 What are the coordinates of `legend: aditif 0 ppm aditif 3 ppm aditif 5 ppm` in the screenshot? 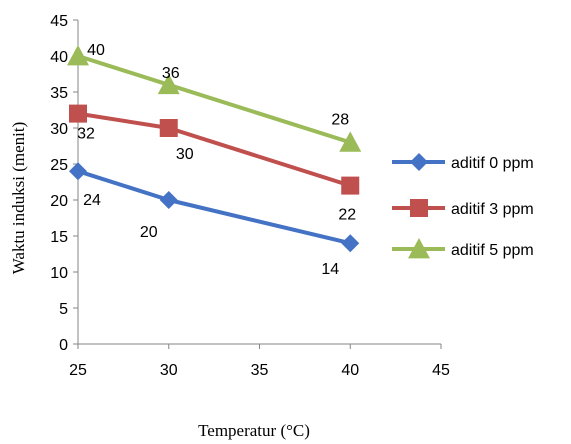 It's located at (463, 206).